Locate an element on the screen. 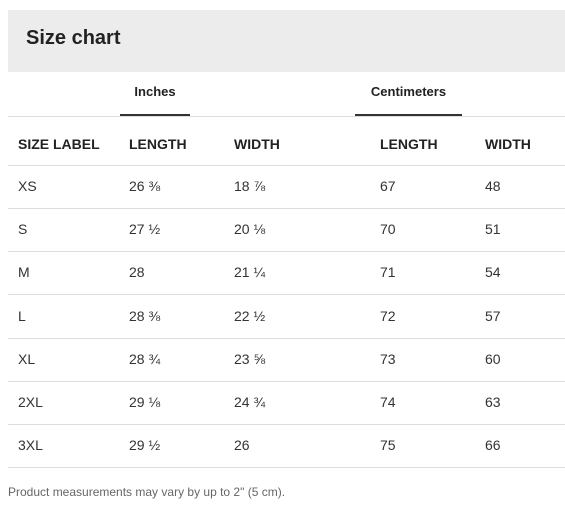  cell: 2XL is located at coordinates (30, 402).